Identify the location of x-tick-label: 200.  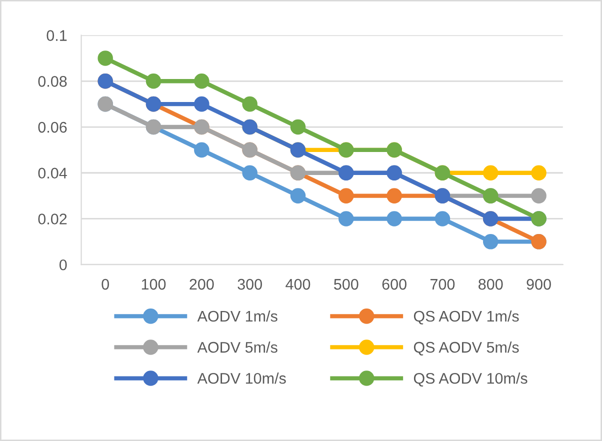
(202, 284).